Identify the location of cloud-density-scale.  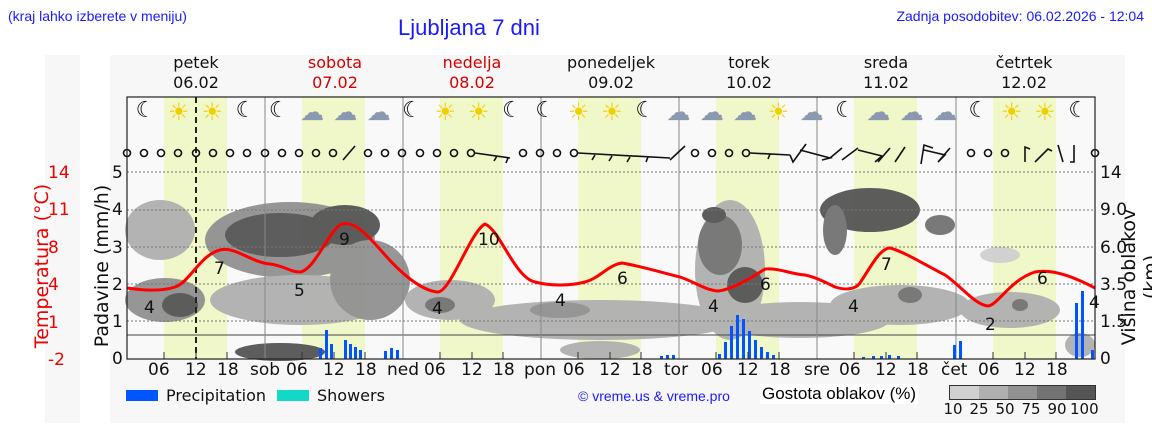
(1022, 392).